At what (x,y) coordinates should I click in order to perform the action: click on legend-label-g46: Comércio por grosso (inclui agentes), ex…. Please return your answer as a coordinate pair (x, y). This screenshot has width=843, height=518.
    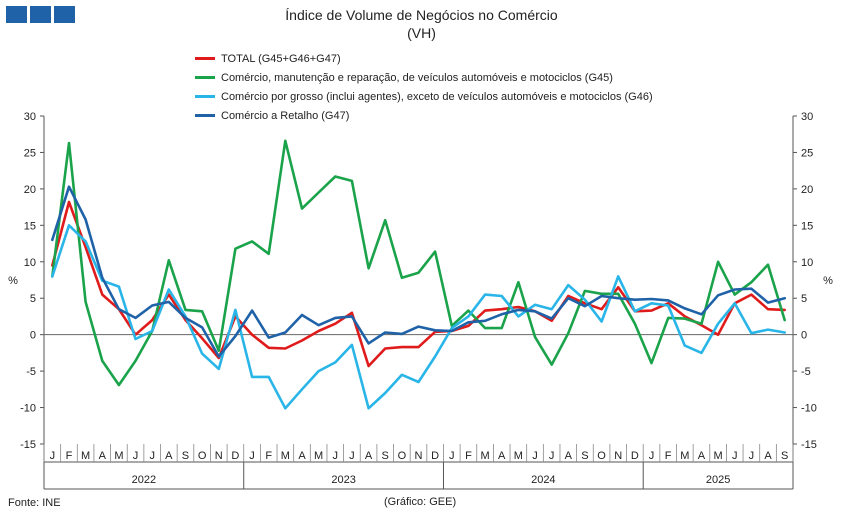
    Looking at the image, I should click on (437, 96).